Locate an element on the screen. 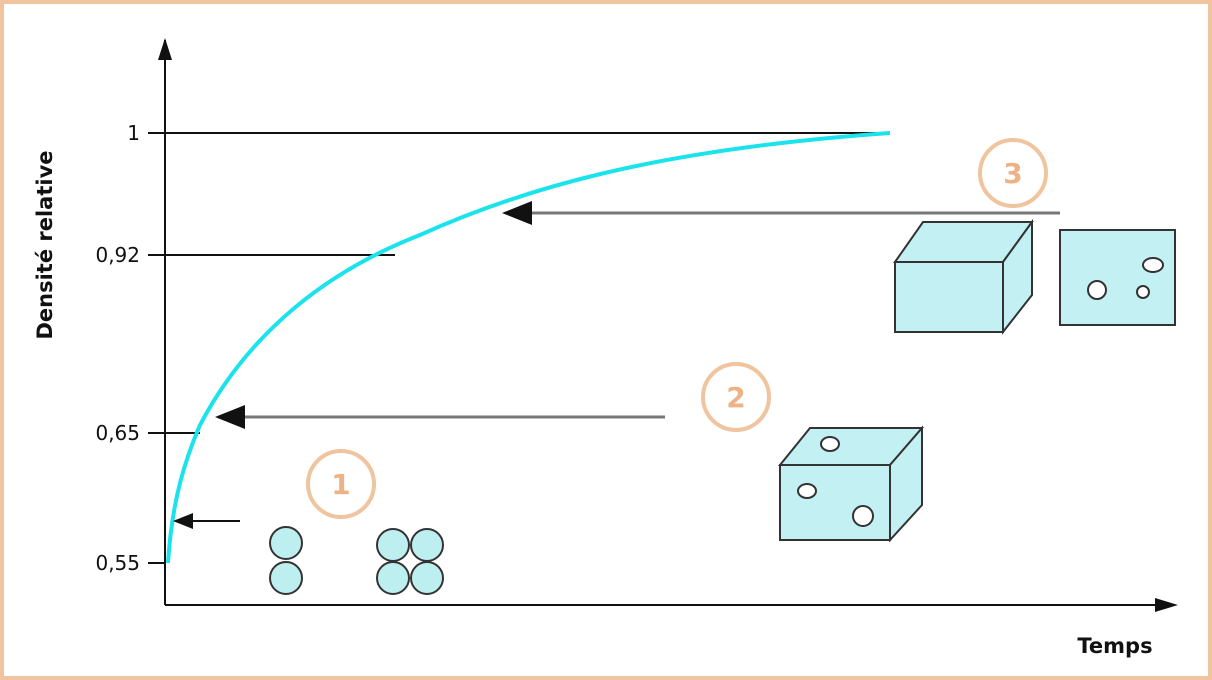 The width and height of the screenshot is (1212, 680). x-axis-label: Temps is located at coordinates (1114, 646).